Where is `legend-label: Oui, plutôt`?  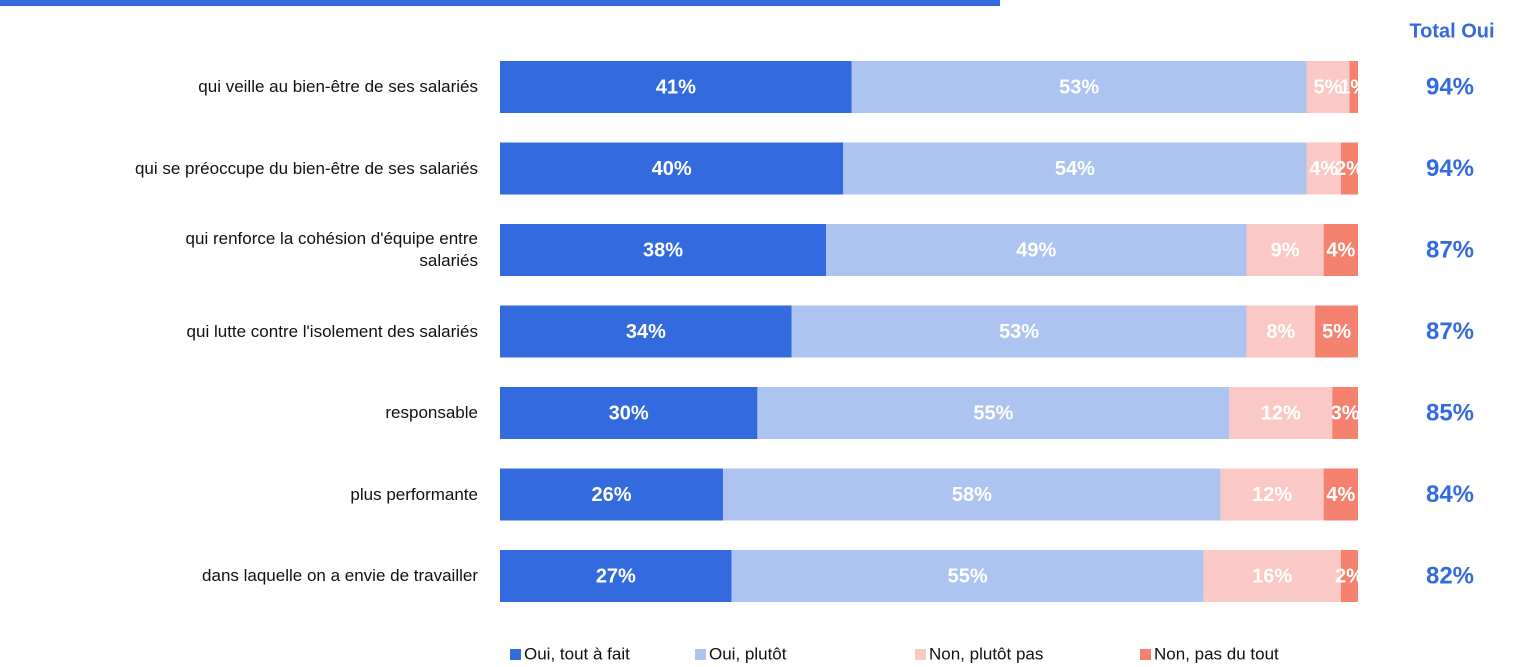 legend-label: Oui, plutôt is located at coordinates (748, 653).